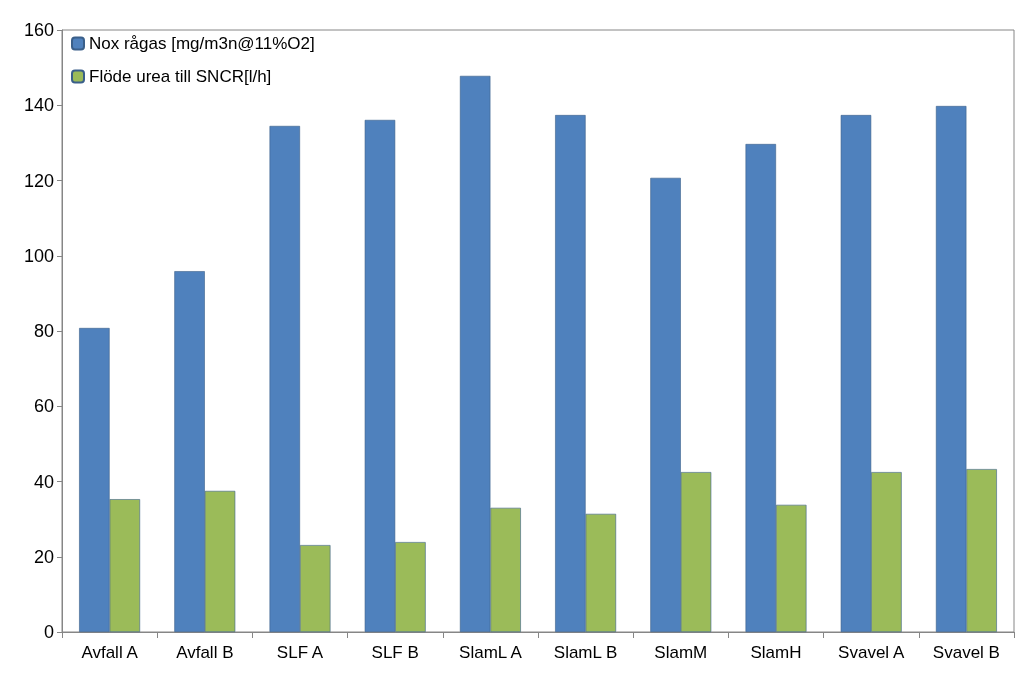  What do you see at coordinates (202, 43) in the screenshot?
I see `legend-label: Nox rågas [mg/m3n@11%O2]` at bounding box center [202, 43].